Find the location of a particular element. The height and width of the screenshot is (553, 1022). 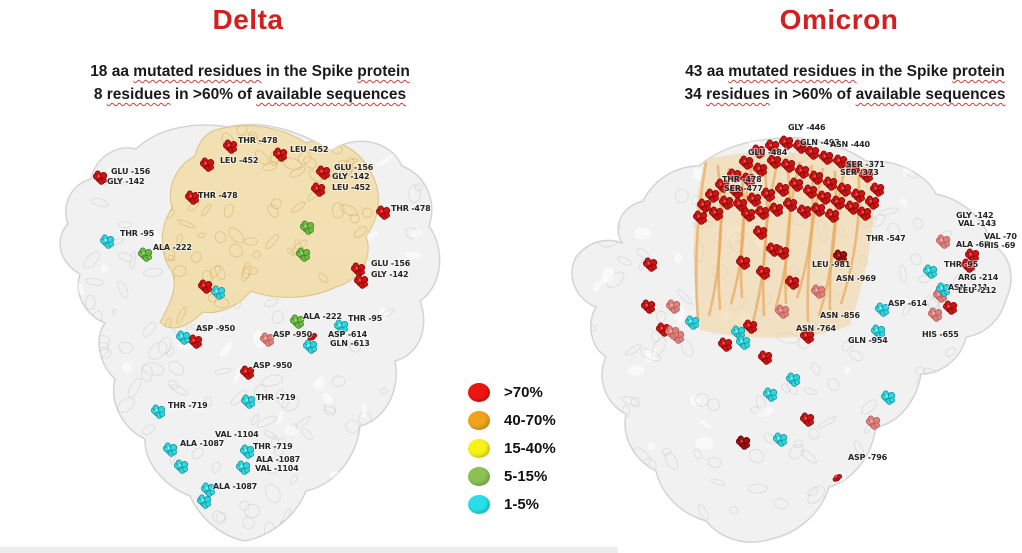

residue-label: VAL -70 is located at coordinates (1000, 236).